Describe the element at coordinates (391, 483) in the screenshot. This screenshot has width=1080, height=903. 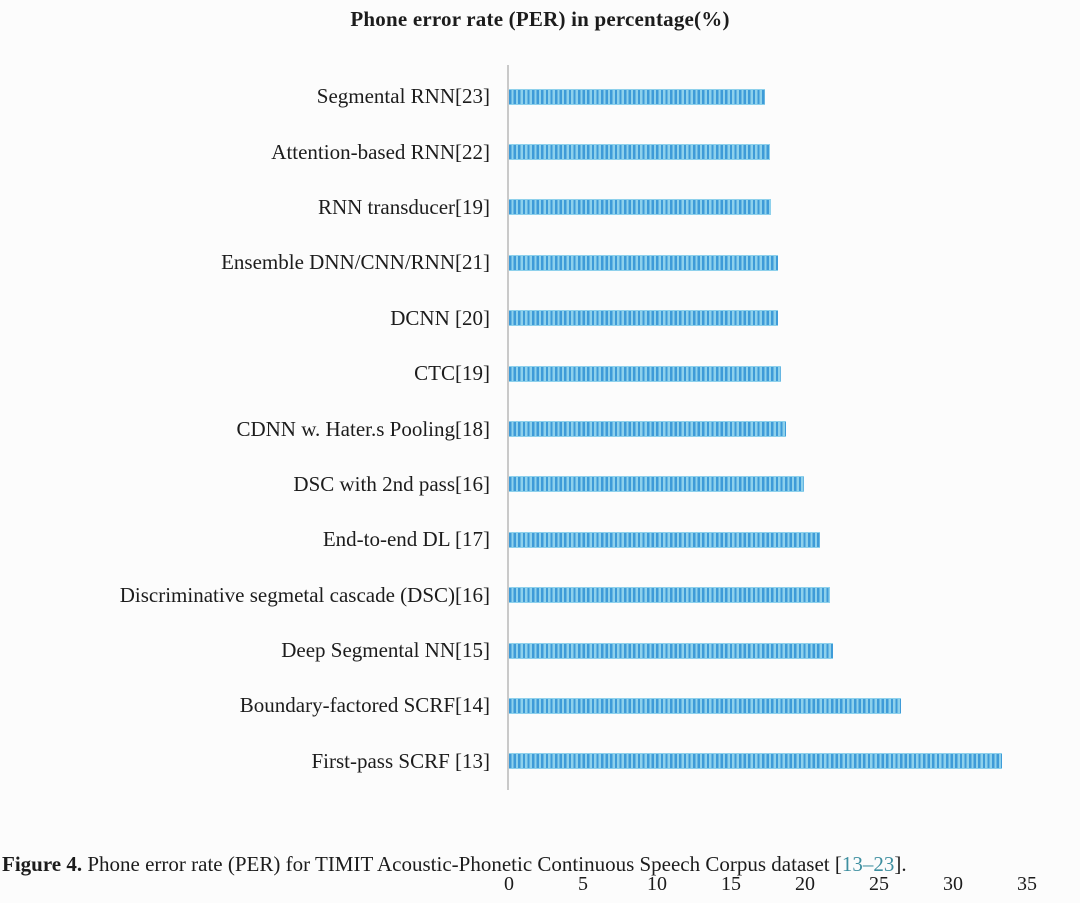
I see `category-label: DSC with 2nd pass[16]` at that location.